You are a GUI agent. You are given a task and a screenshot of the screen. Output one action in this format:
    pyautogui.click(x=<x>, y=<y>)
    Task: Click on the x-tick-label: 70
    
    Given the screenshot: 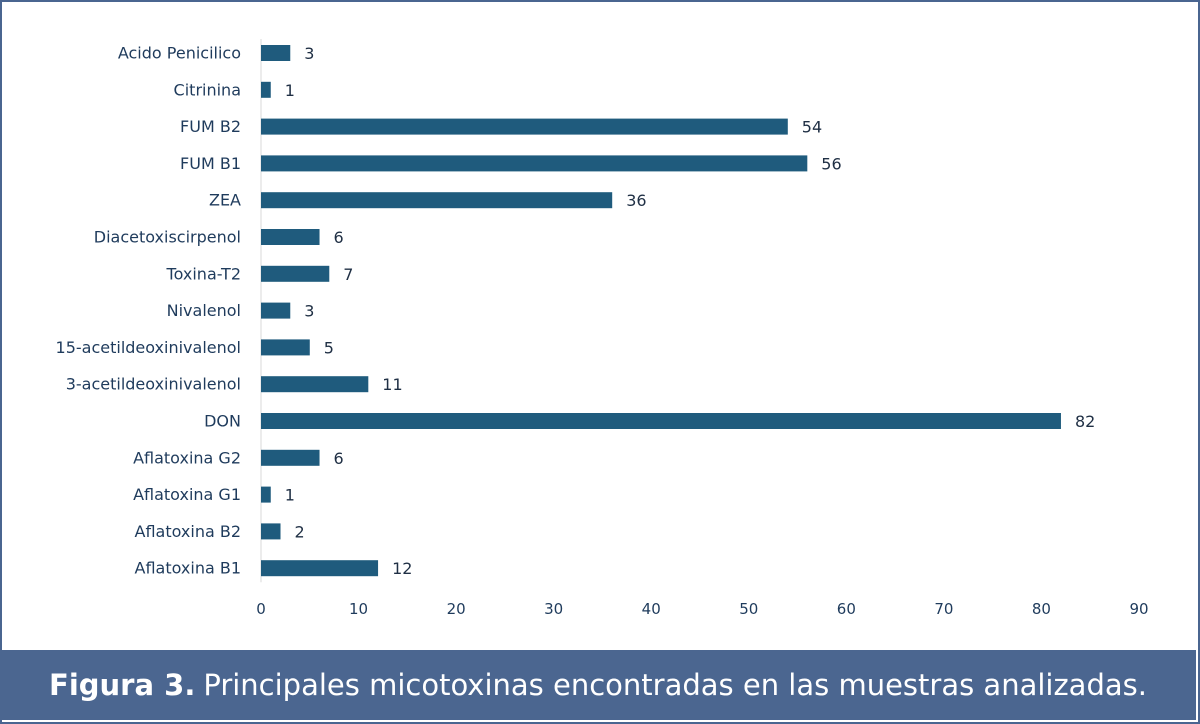 What is the action you would take?
    pyautogui.click(x=943, y=609)
    